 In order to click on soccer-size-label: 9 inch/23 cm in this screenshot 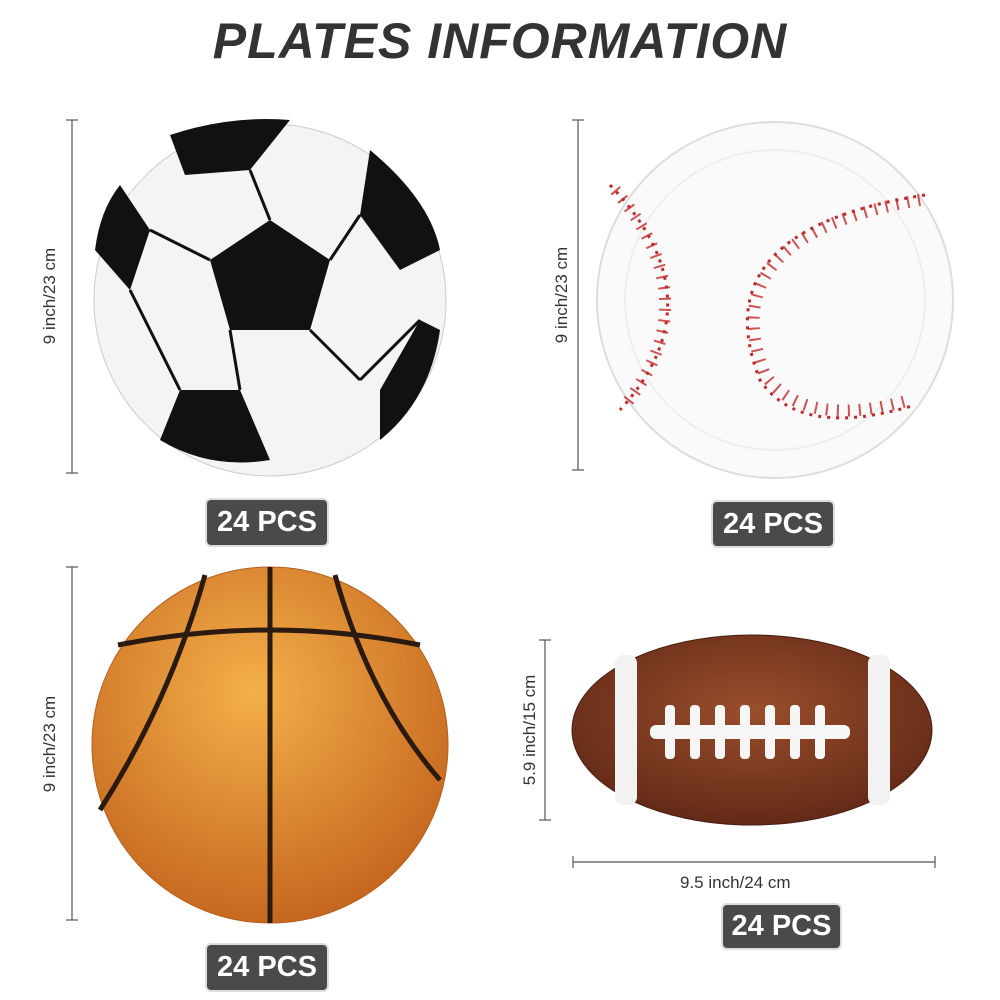, I will do `click(49, 296)`.